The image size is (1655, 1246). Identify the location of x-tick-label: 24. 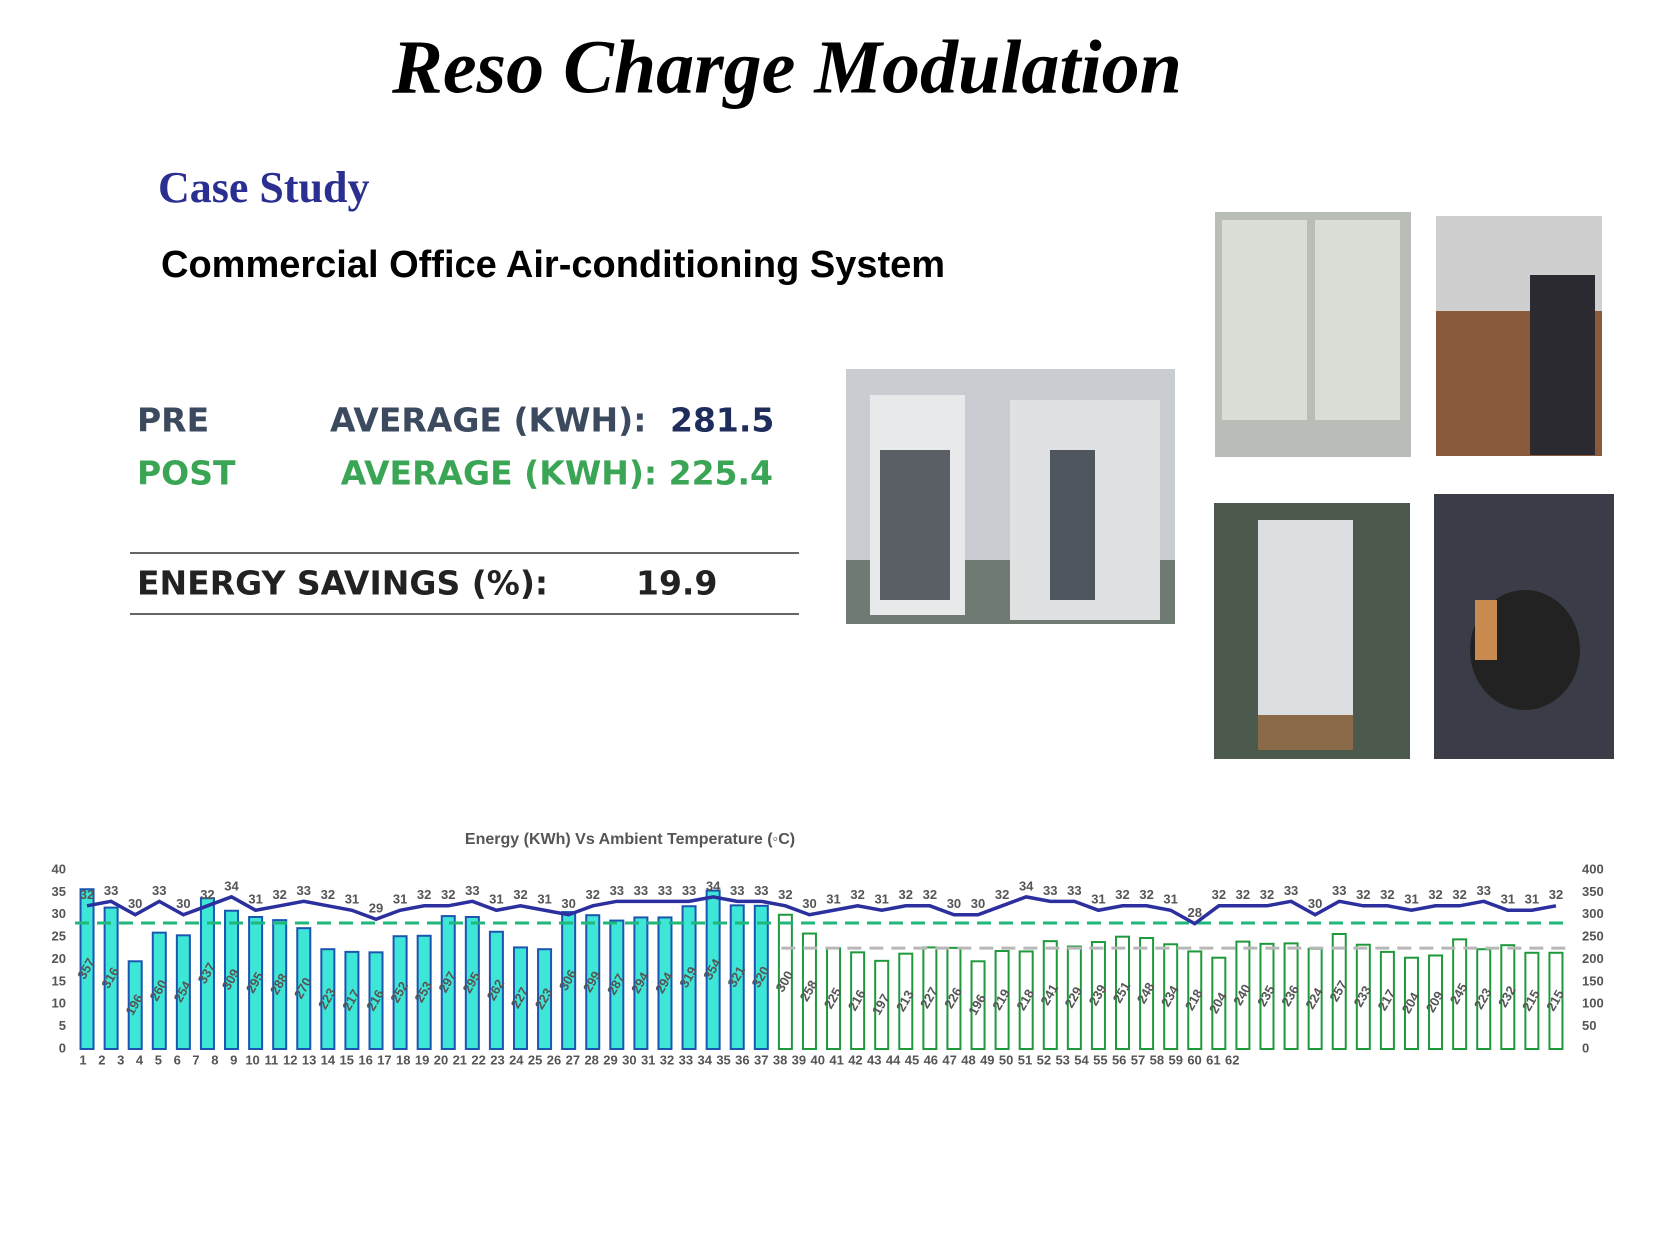
(516, 1059).